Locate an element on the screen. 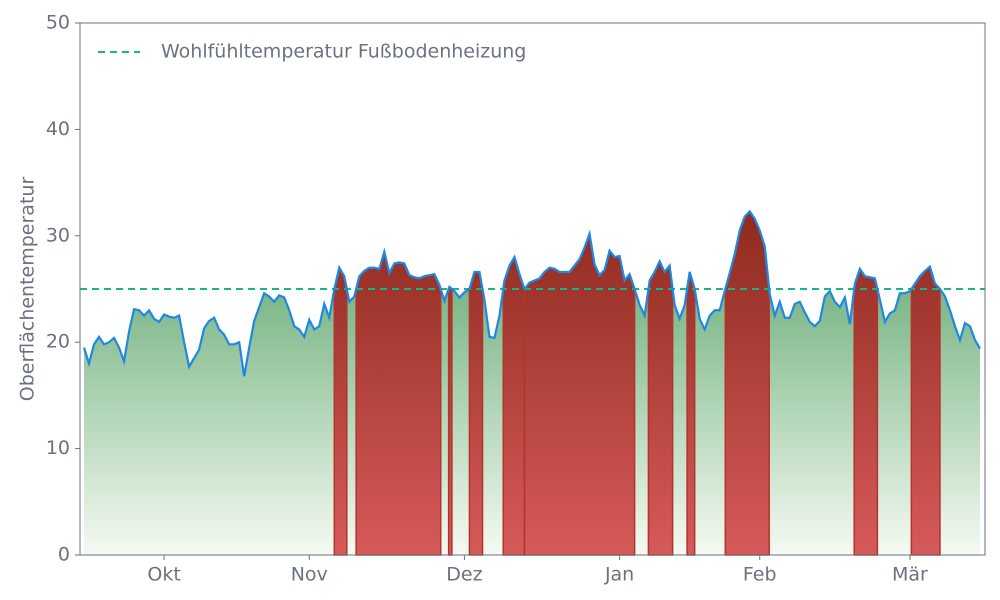 Image resolution: width=1000 pixels, height=600 pixels. y-tick-label: 0 is located at coordinates (64, 555).